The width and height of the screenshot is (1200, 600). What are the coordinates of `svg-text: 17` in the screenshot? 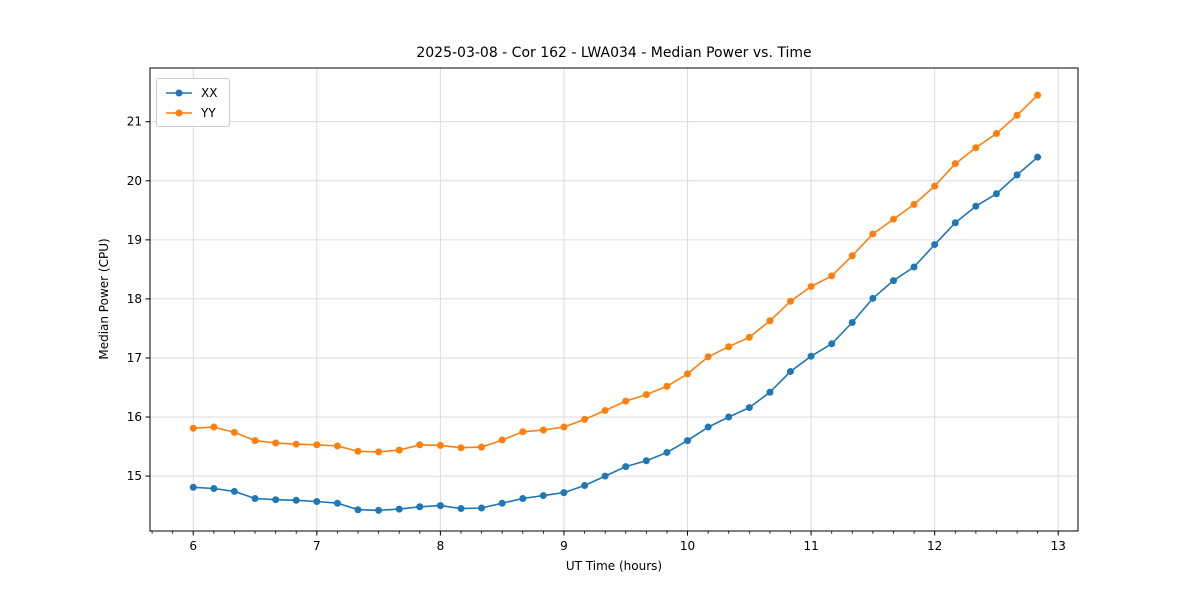 It's located at (134, 358).